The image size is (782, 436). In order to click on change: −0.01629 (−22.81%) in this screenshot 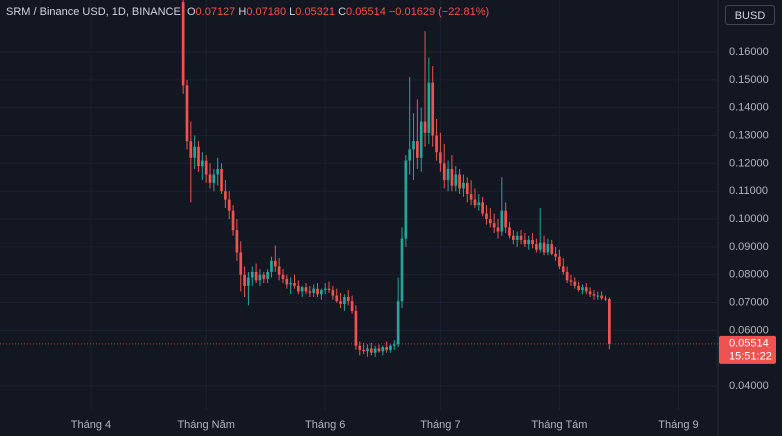, I will do `click(439, 12)`.